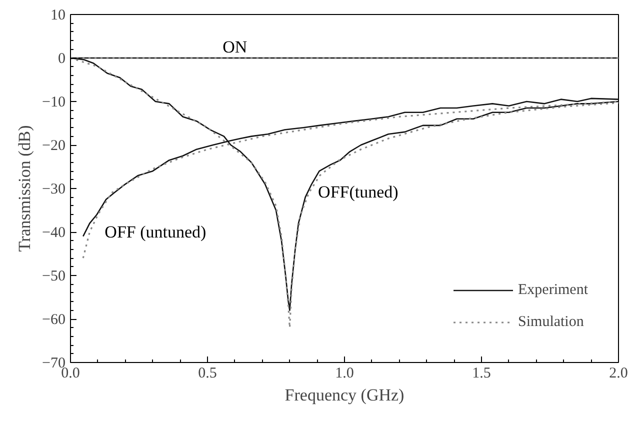 The width and height of the screenshot is (638, 424). I want to click on y-tick-label: 10, so click(58, 16).